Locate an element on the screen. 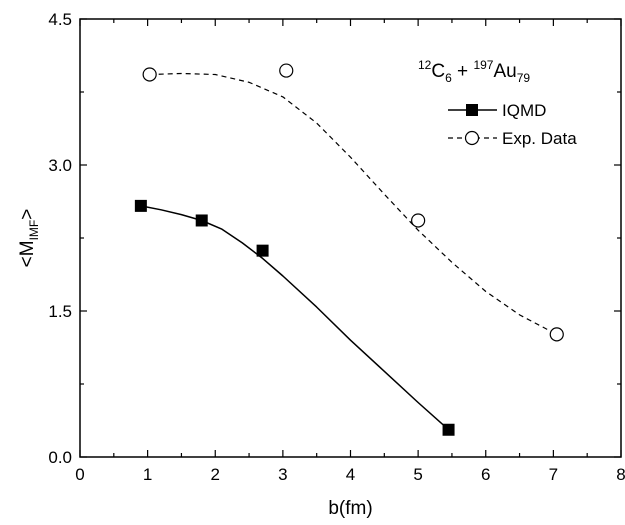 The width and height of the screenshot is (625, 525). reaction-annotation: 12C6 + 197Au79 is located at coordinates (474, 71).